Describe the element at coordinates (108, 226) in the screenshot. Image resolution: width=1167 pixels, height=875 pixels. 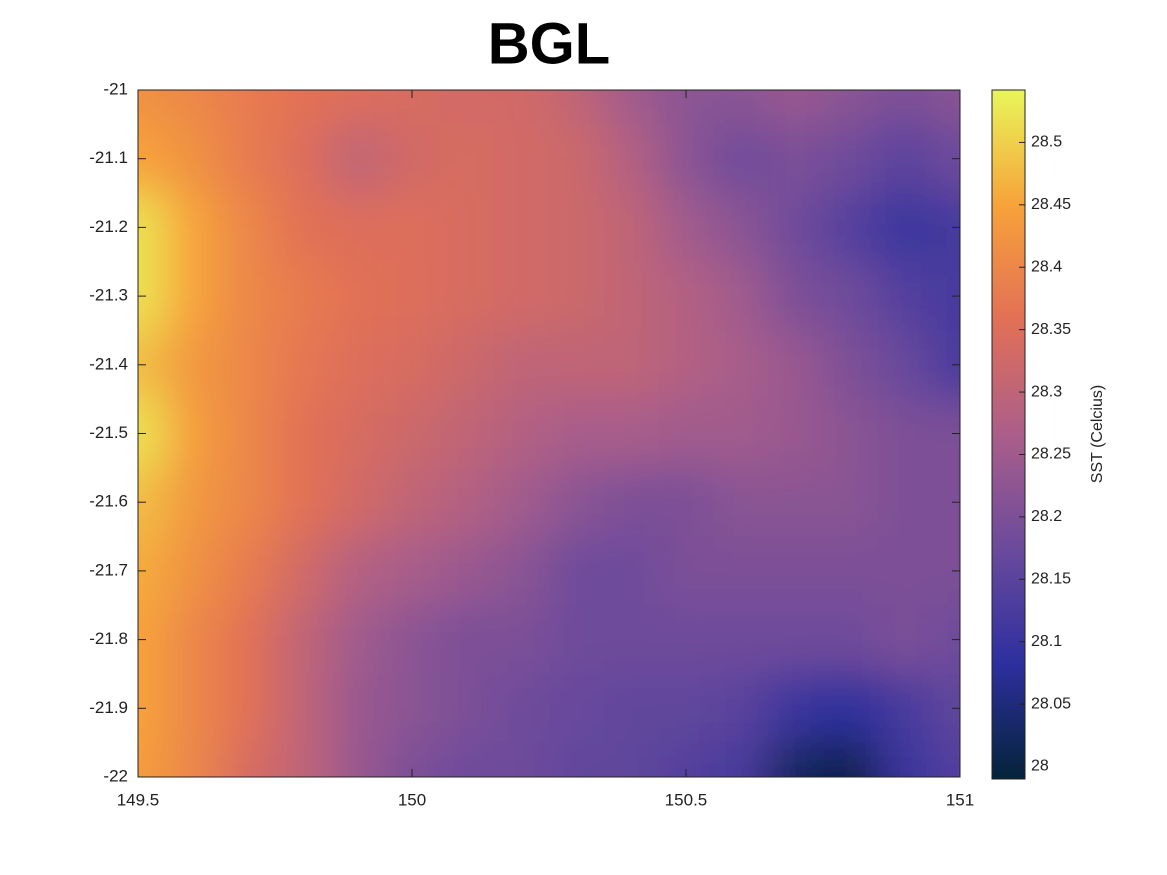
I see `y-tick-label: -21.2` at that location.